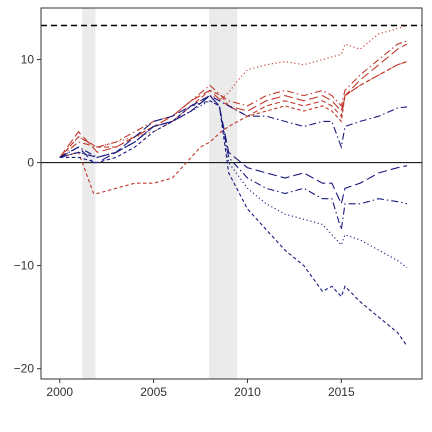 The width and height of the screenshot is (432, 432). Describe the element at coordinates (247, 392) in the screenshot. I see `x-tick-label: 2010` at that location.